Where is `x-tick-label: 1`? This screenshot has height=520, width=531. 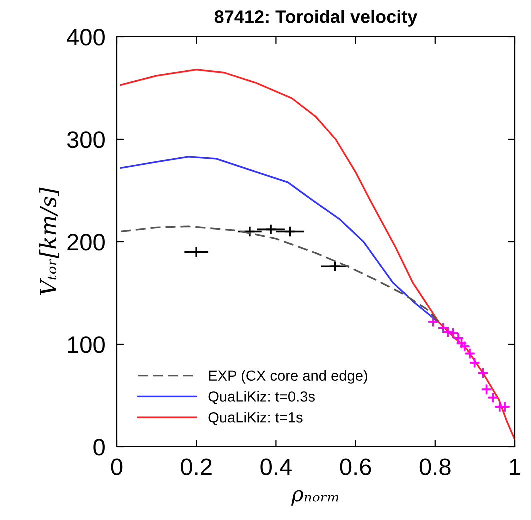
x-tick-label: 1 is located at coordinates (515, 467).